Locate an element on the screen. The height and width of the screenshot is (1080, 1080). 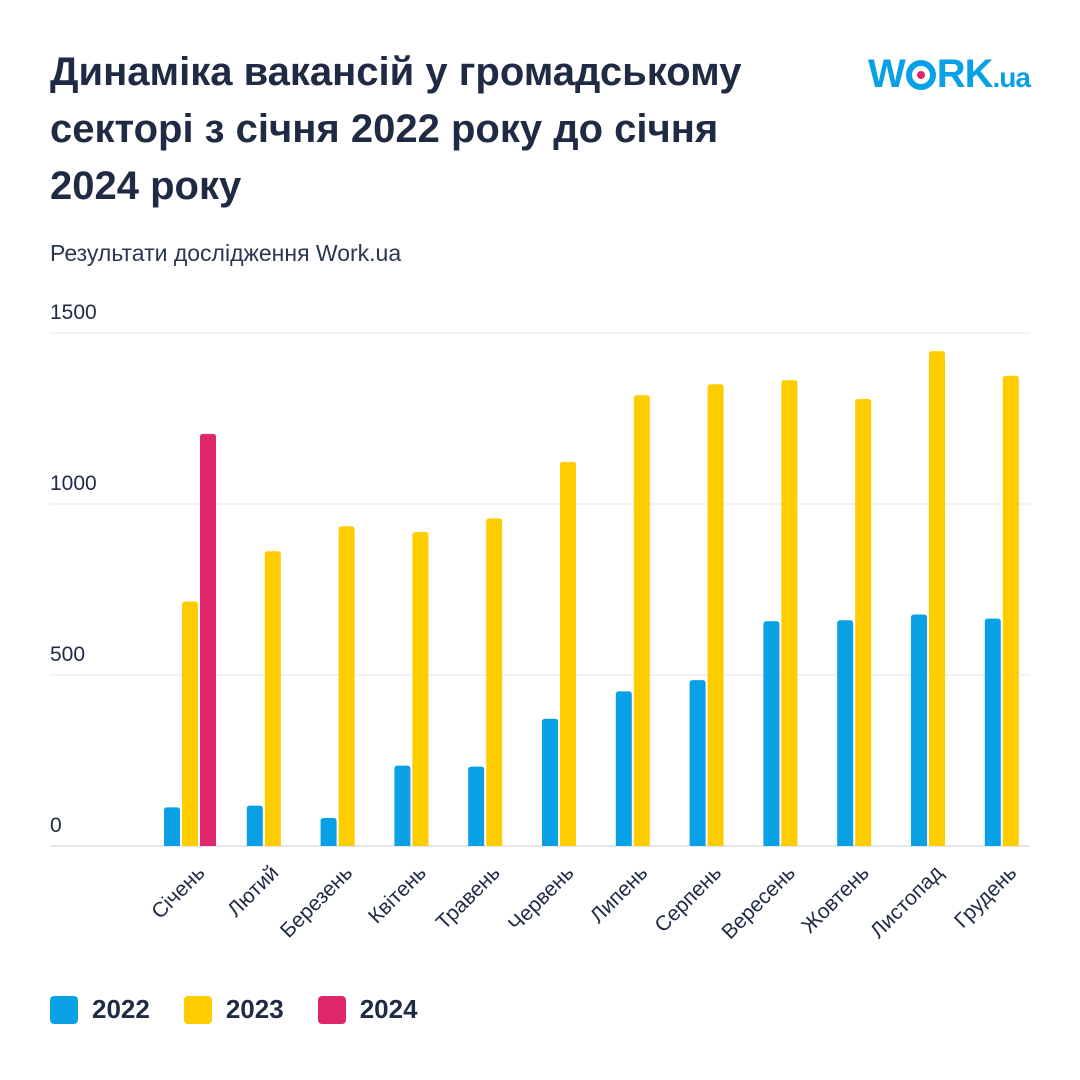
legend-swatch-2022 is located at coordinates (64, 1009).